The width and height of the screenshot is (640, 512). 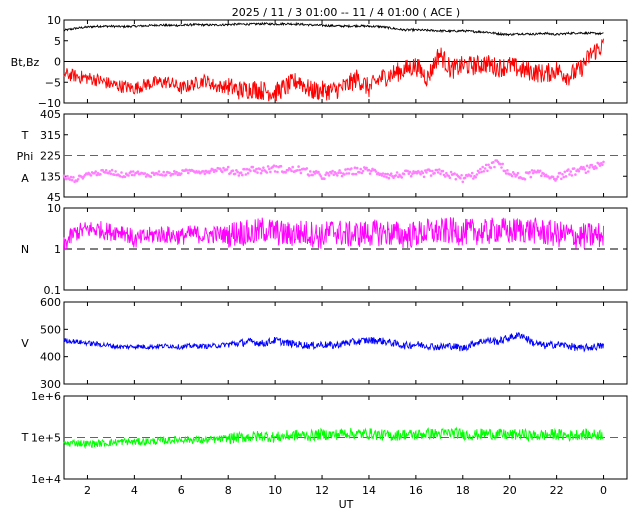 I want to click on y-tick-label: 10, so click(x=54, y=20).